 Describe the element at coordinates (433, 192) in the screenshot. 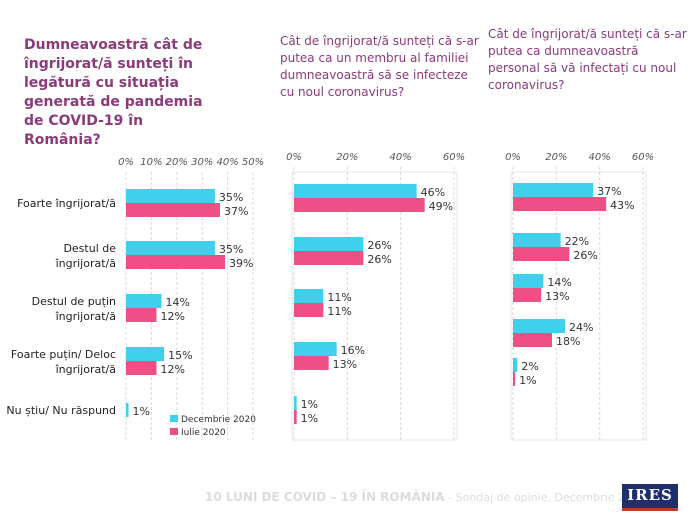

I see `data-label: 46%` at that location.